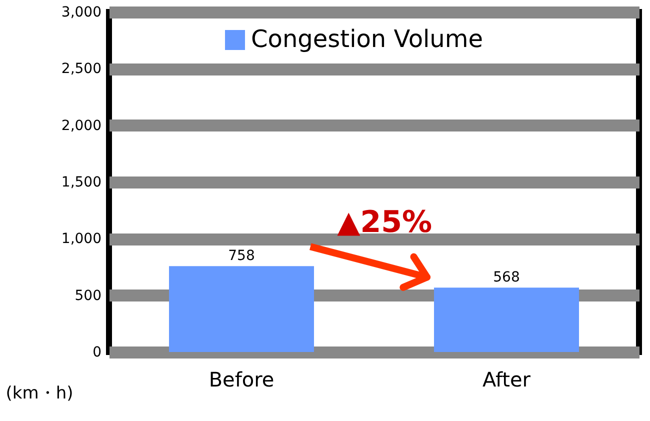 Image resolution: width=650 pixels, height=421 pixels. What do you see at coordinates (506, 278) in the screenshot?
I see `data-label: 568` at bounding box center [506, 278].